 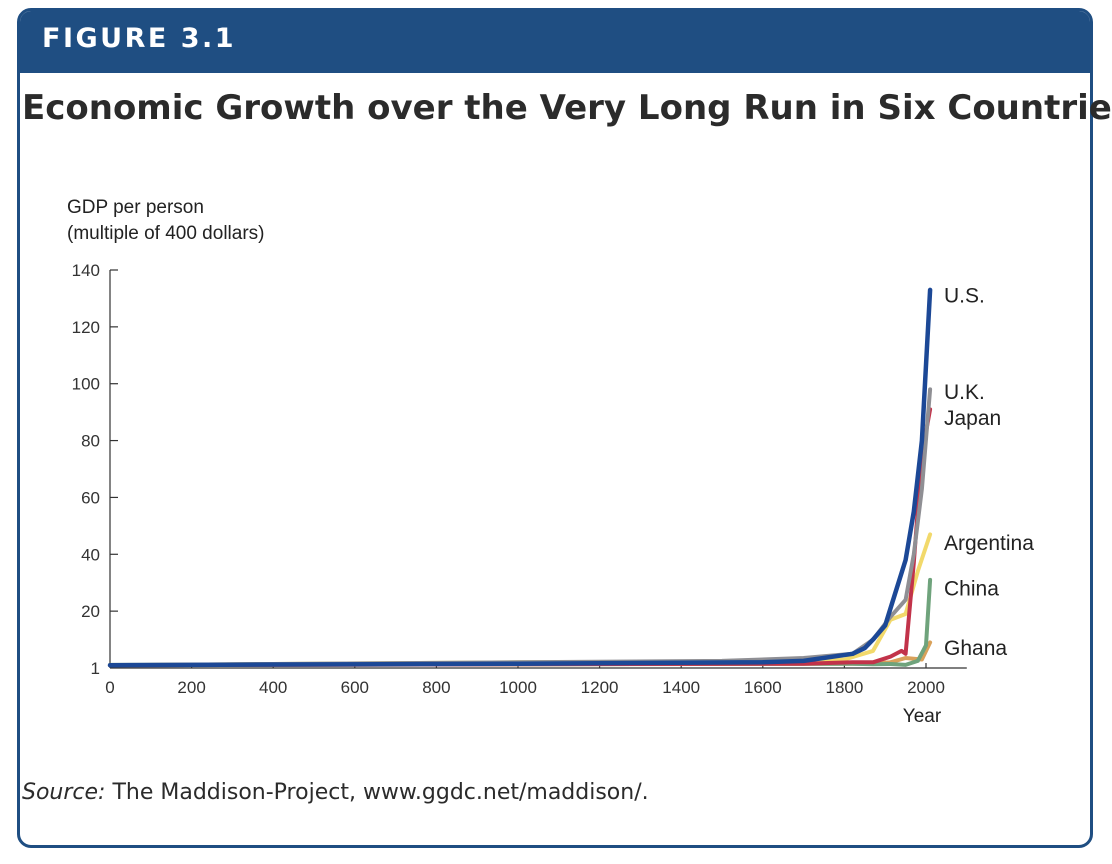 I want to click on x-tick-label: 2000, so click(x=926, y=687).